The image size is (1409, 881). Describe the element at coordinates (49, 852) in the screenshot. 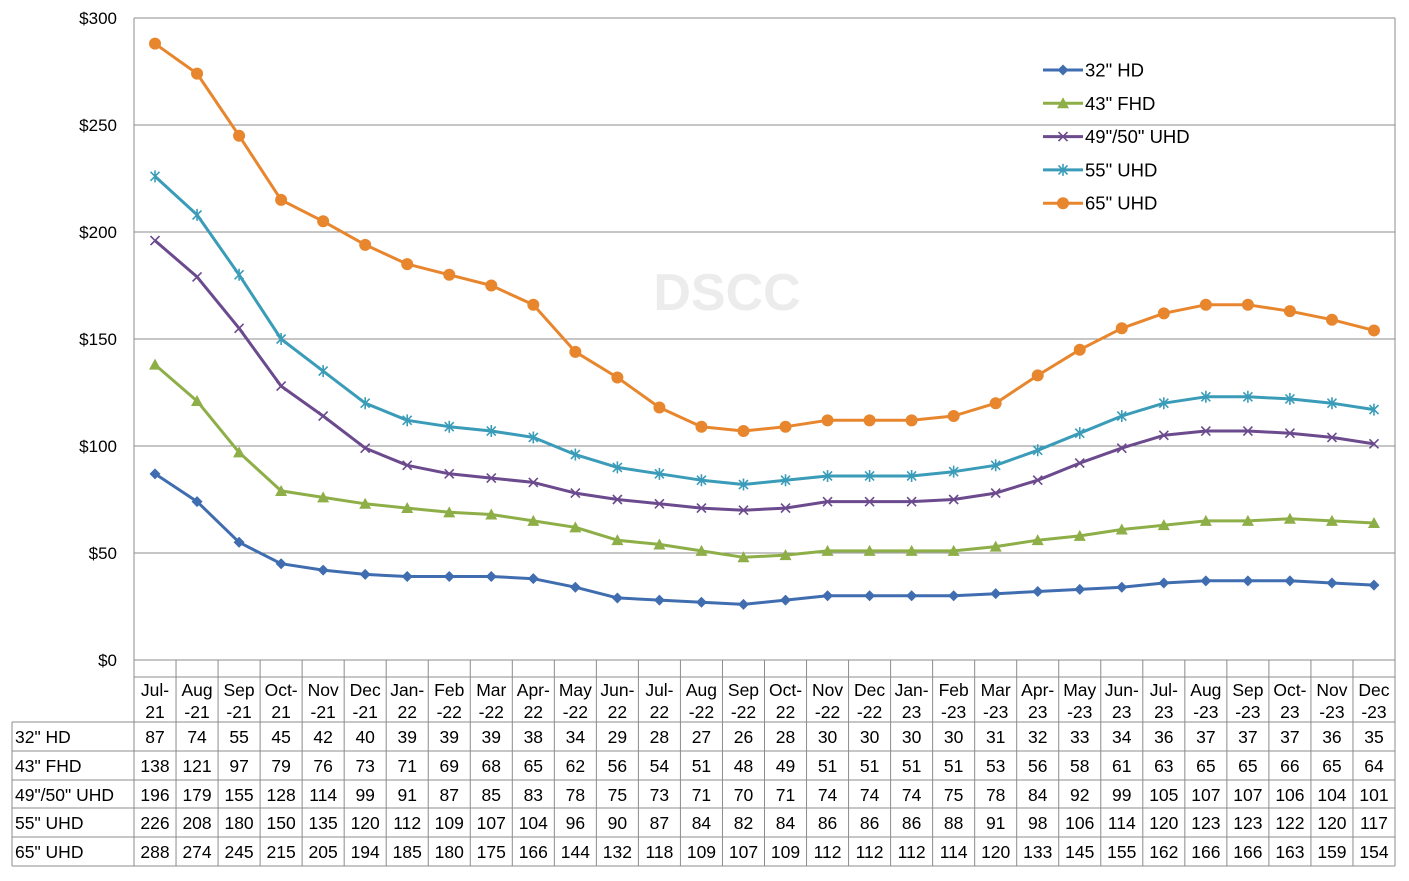

I see `table-row-label: 65" UHD` at that location.